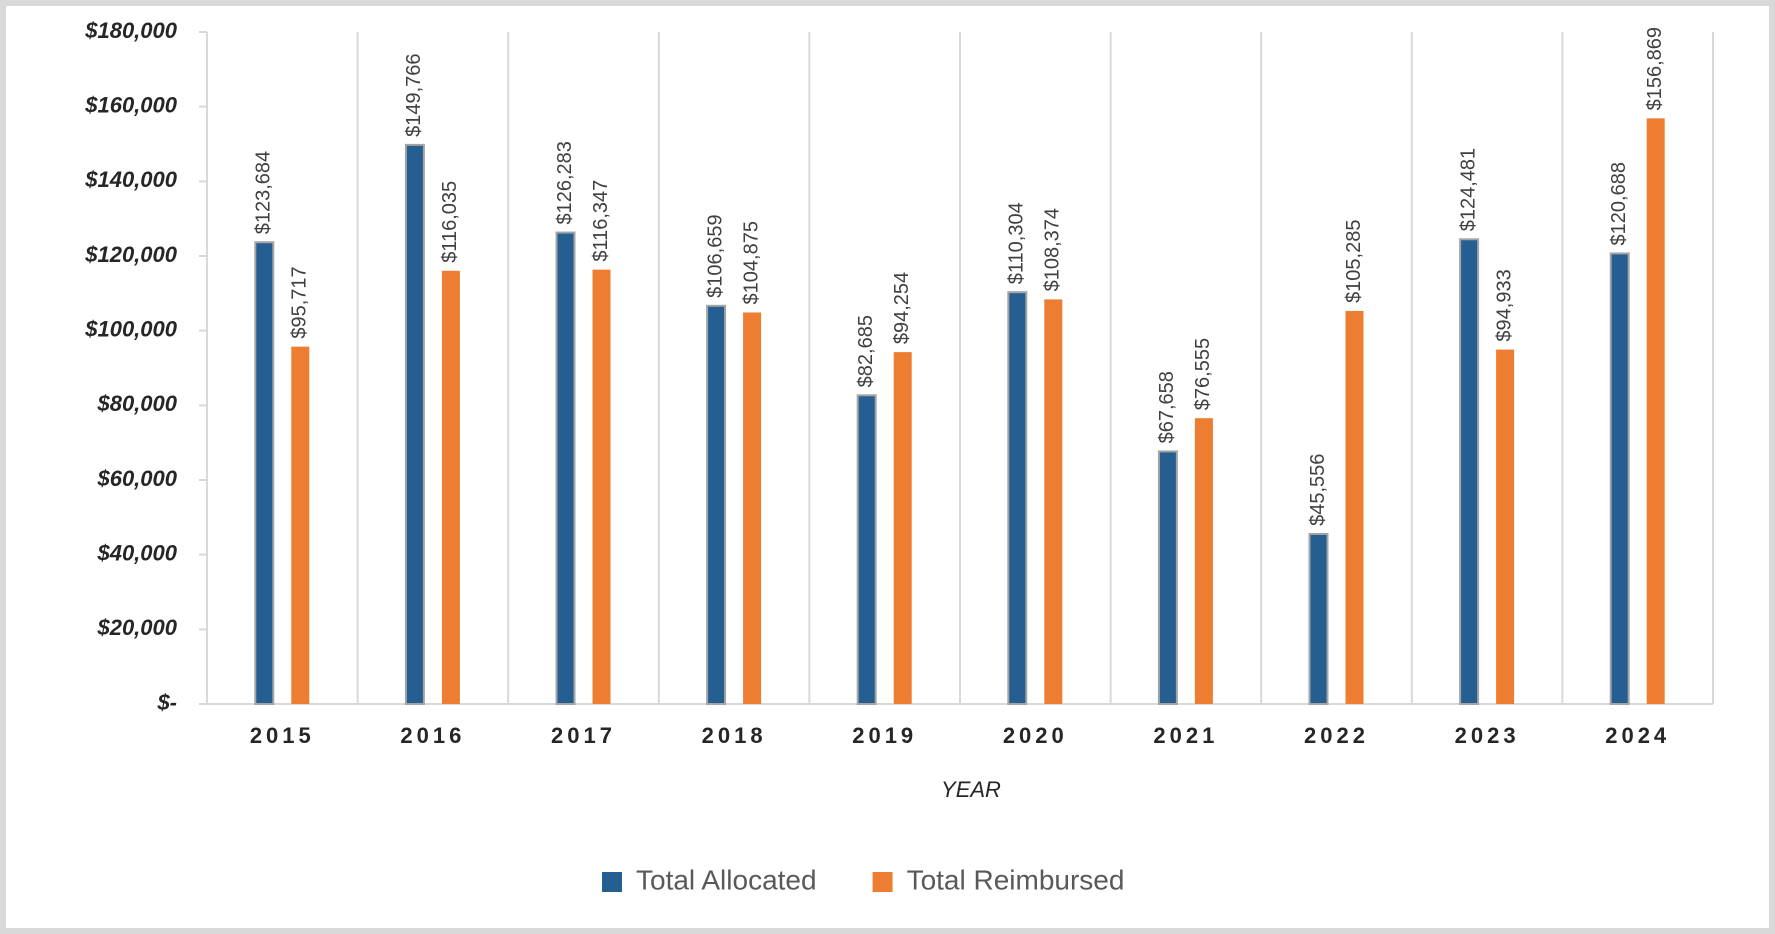  I want to click on value-label: $94,933, so click(1504, 305).